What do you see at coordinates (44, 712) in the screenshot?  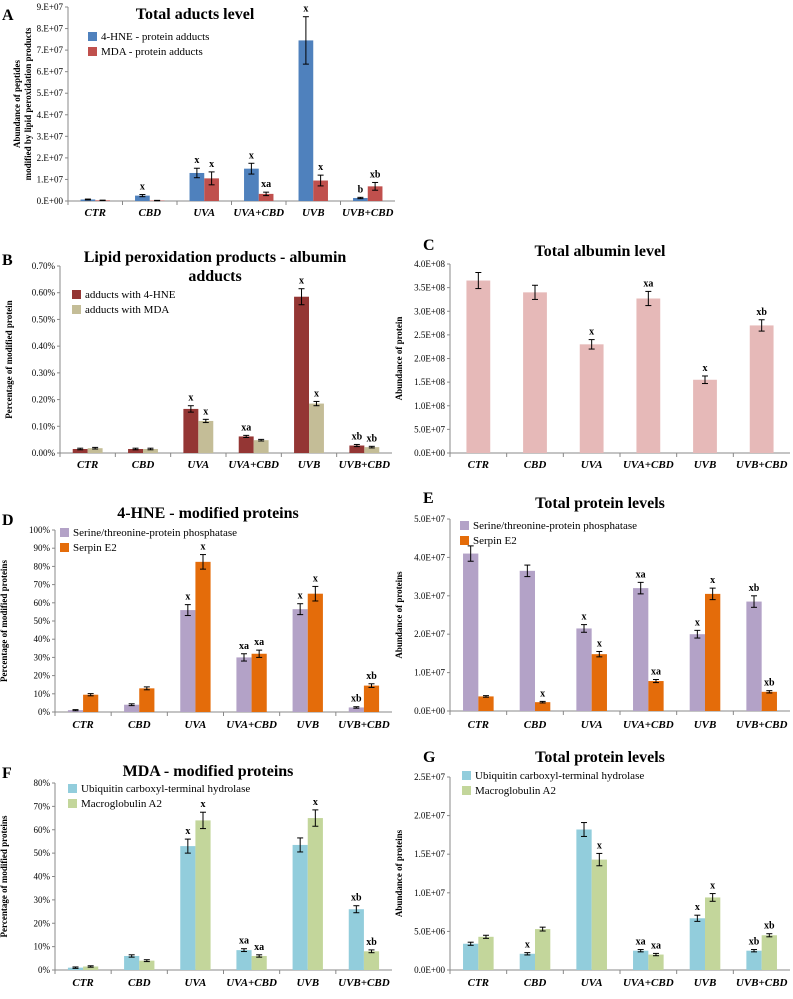 I see `y-tick-label: 0%` at bounding box center [44, 712].